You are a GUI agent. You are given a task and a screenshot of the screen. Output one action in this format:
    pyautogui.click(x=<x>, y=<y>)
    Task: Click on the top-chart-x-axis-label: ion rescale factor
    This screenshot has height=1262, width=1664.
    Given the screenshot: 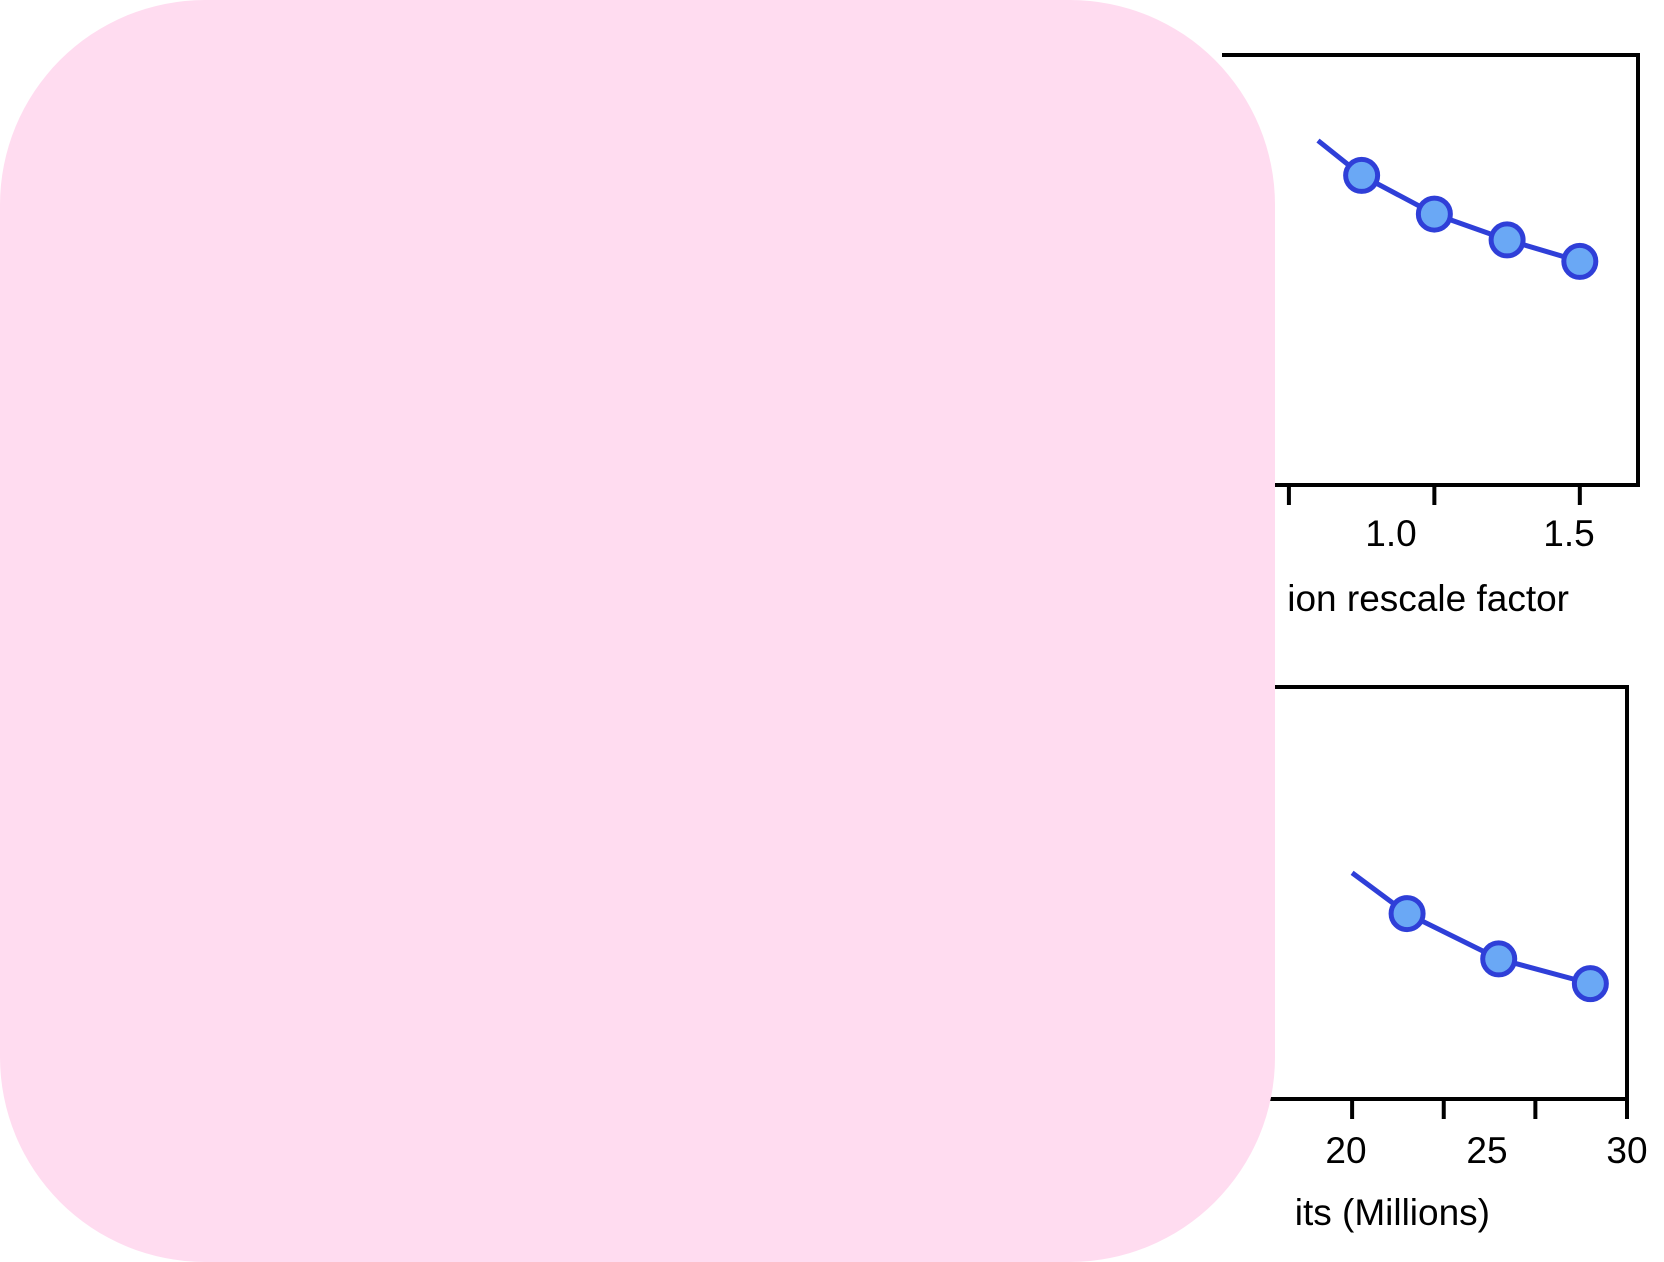 What is the action you would take?
    pyautogui.click(x=1428, y=598)
    